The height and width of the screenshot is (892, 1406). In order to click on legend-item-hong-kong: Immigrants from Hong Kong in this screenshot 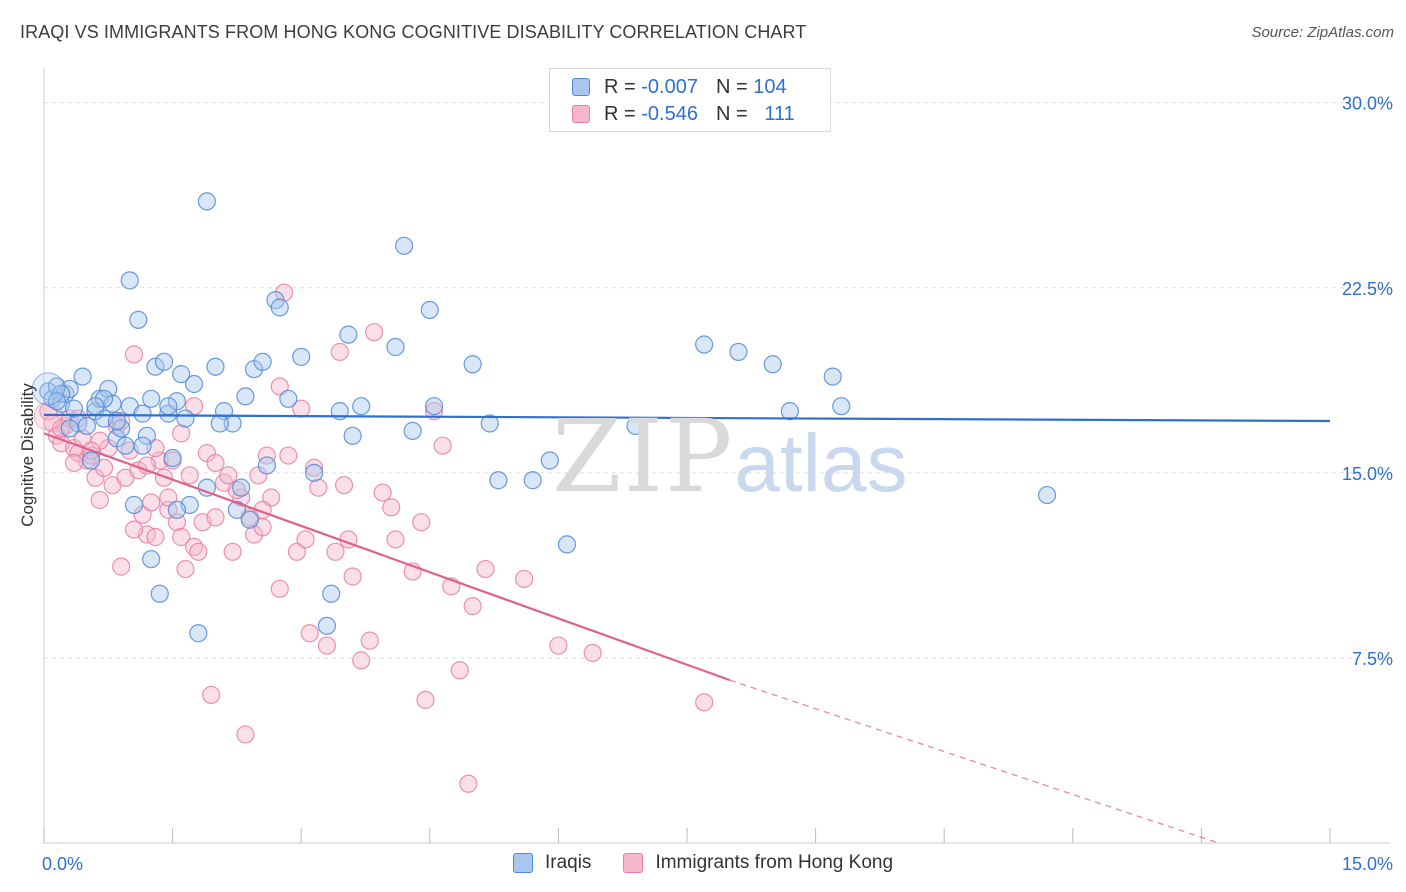, I will do `click(758, 863)`.